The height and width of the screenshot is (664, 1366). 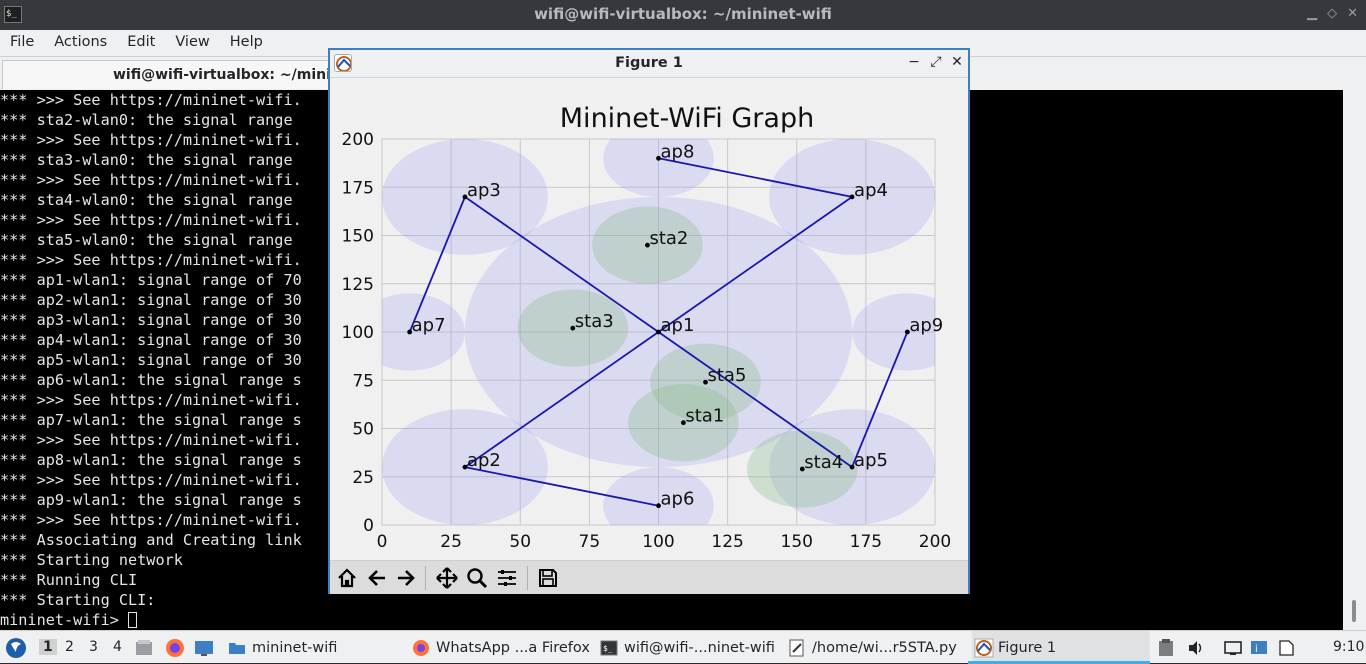 I want to click on terminal-line: *** Associating and Creating link, so click(x=151, y=540).